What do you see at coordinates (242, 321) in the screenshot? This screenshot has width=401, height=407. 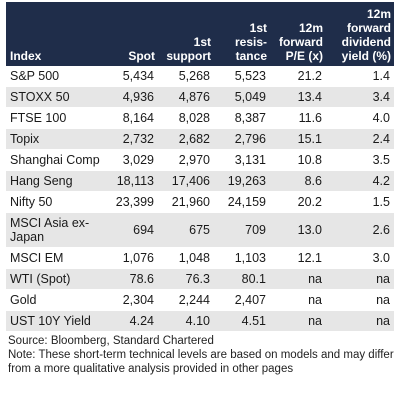 I see `table-cell: 4.51` at bounding box center [242, 321].